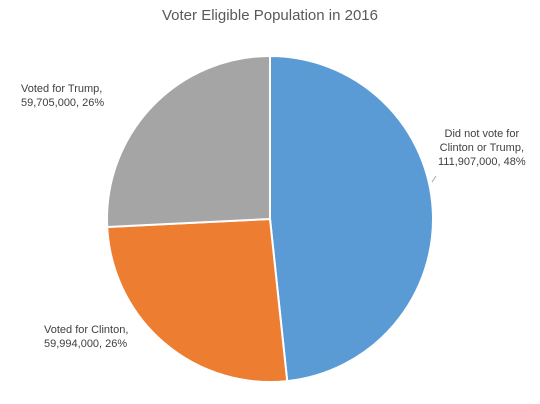 The height and width of the screenshot is (404, 540). What do you see at coordinates (434, 179) in the screenshot?
I see `leader-line-did-not-vote` at bounding box center [434, 179].